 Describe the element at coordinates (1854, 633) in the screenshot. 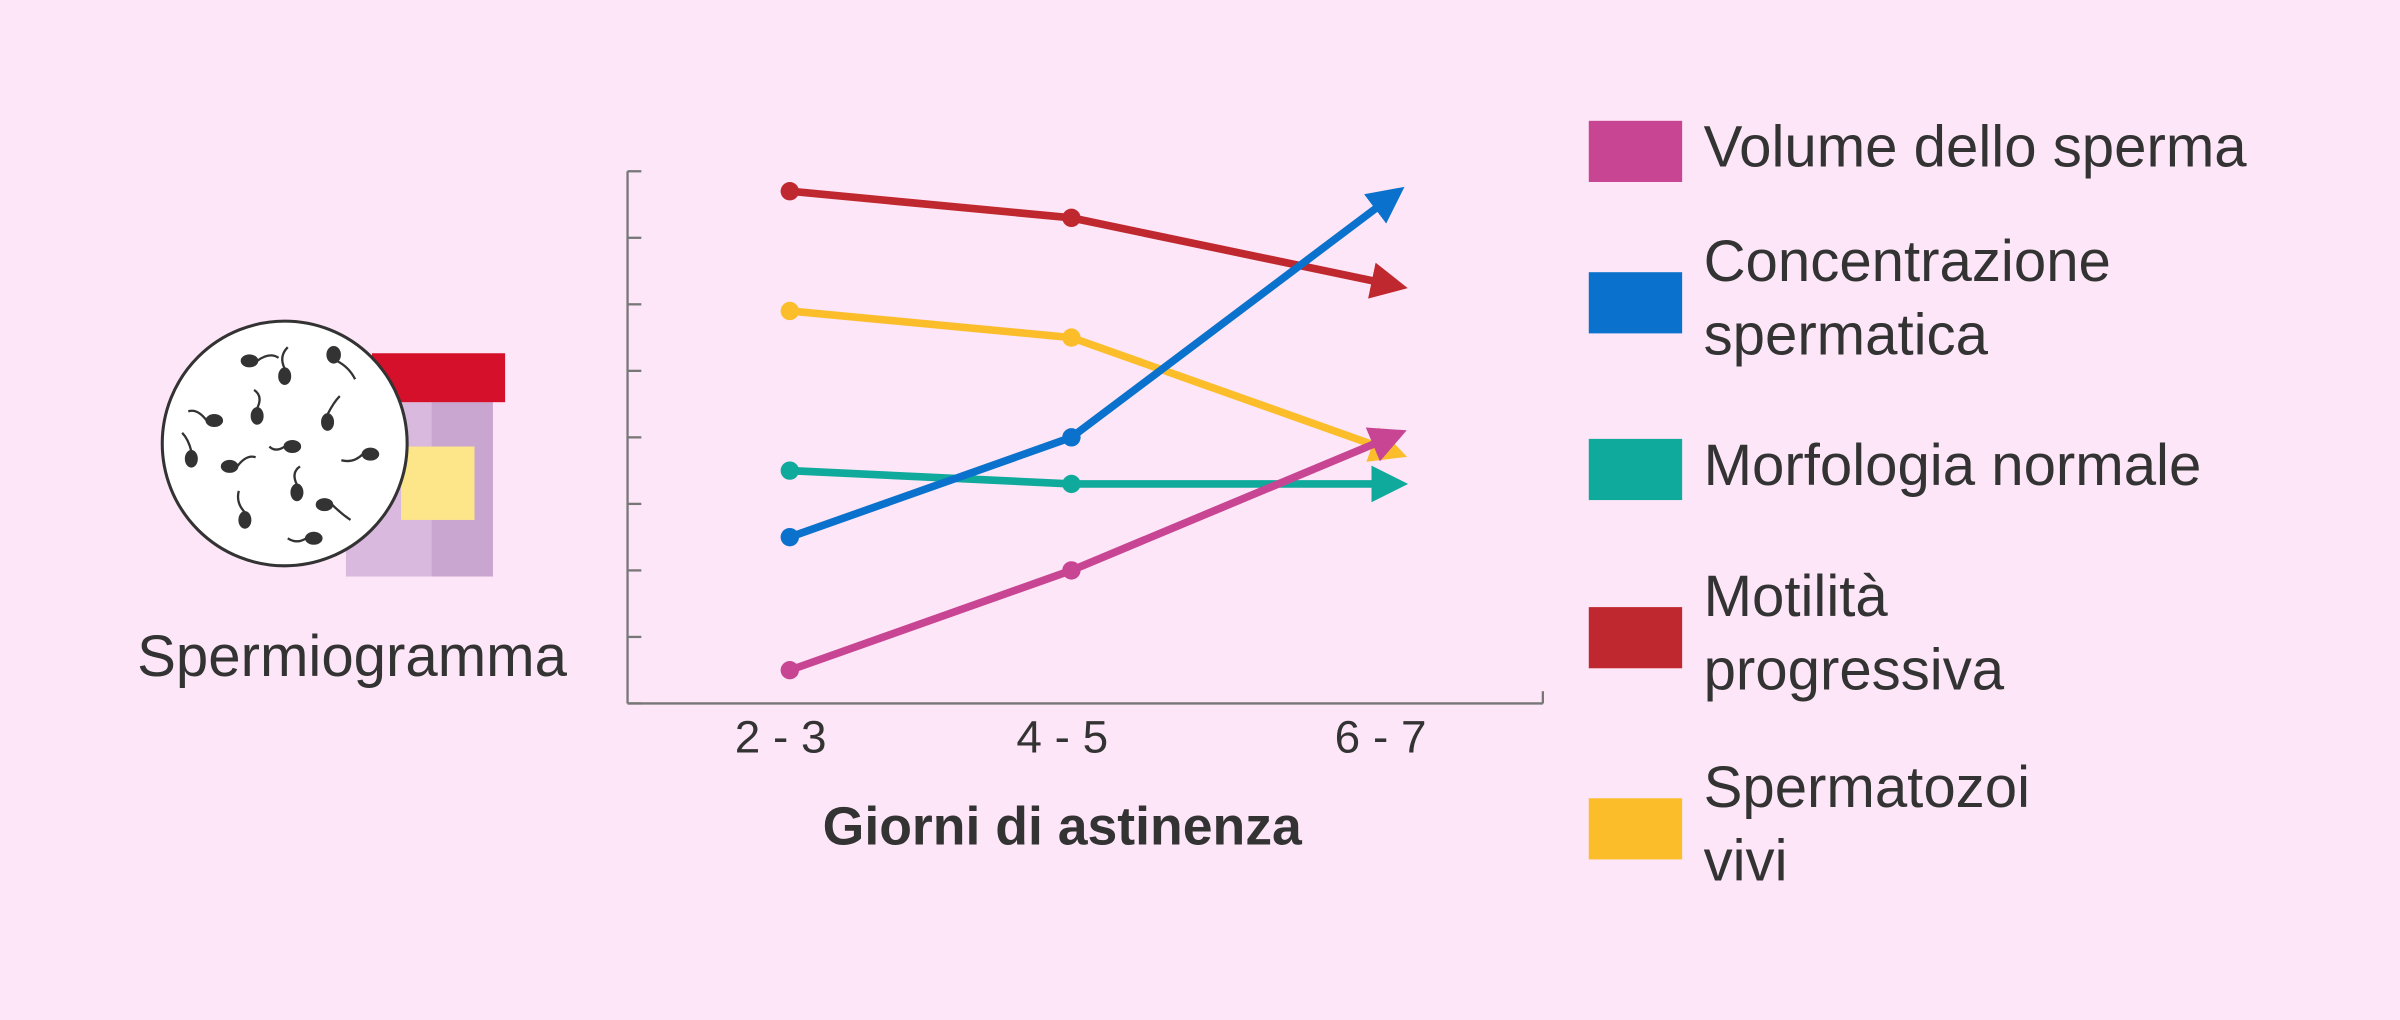

I see `legend-label: Motilità progressiva` at that location.